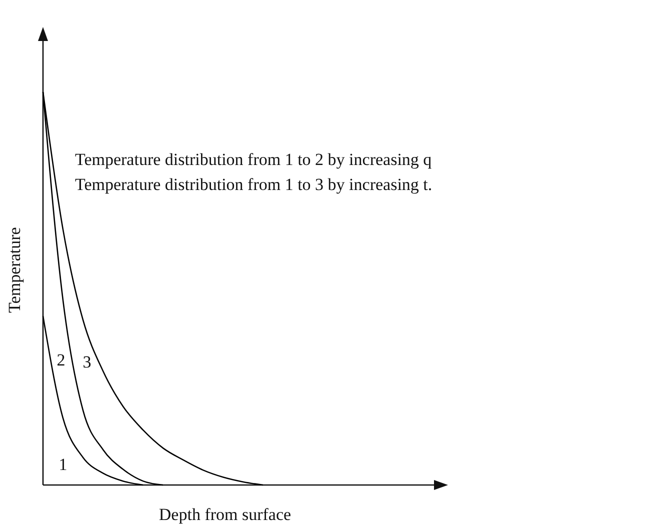 The width and height of the screenshot is (650, 527). Describe the element at coordinates (63, 464) in the screenshot. I see `series-label: 1` at that location.